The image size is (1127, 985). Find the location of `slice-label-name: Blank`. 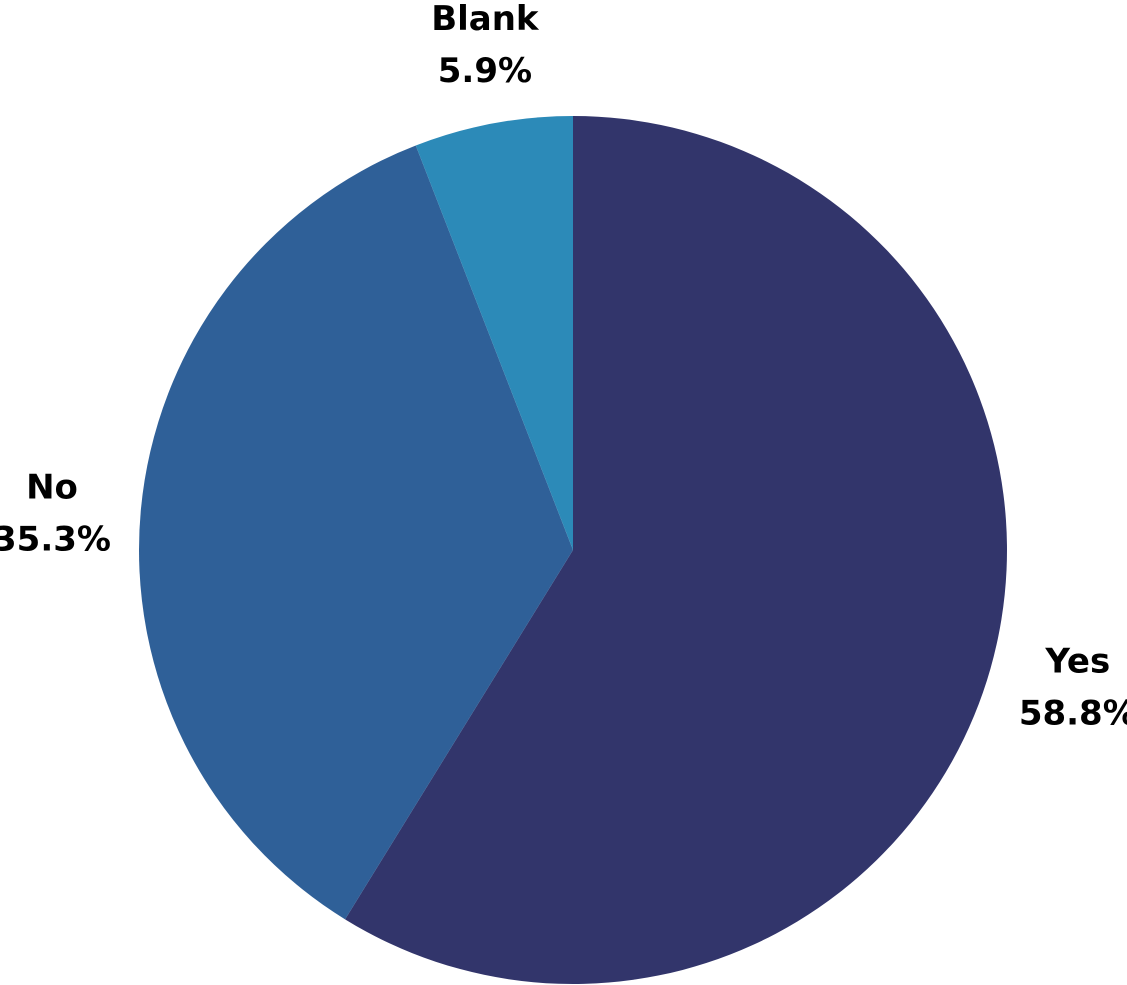

slice-label-name: Blank is located at coordinates (485, 19).